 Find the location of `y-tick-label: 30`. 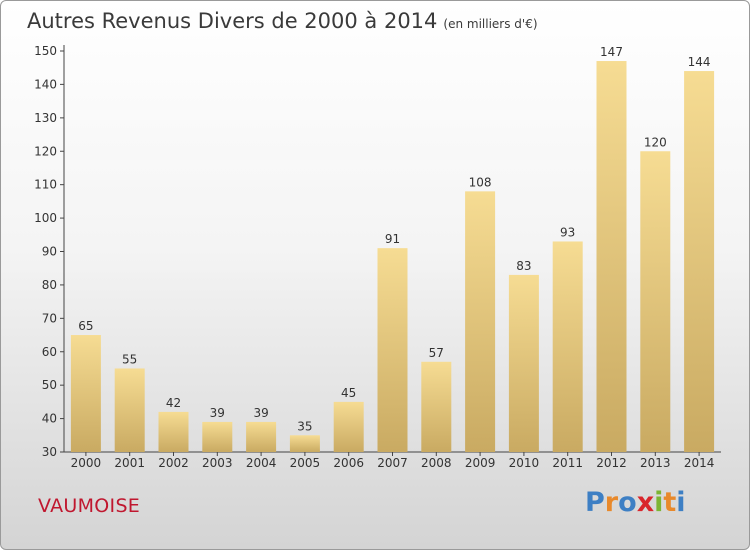

y-tick-label: 30 is located at coordinates (49, 452).